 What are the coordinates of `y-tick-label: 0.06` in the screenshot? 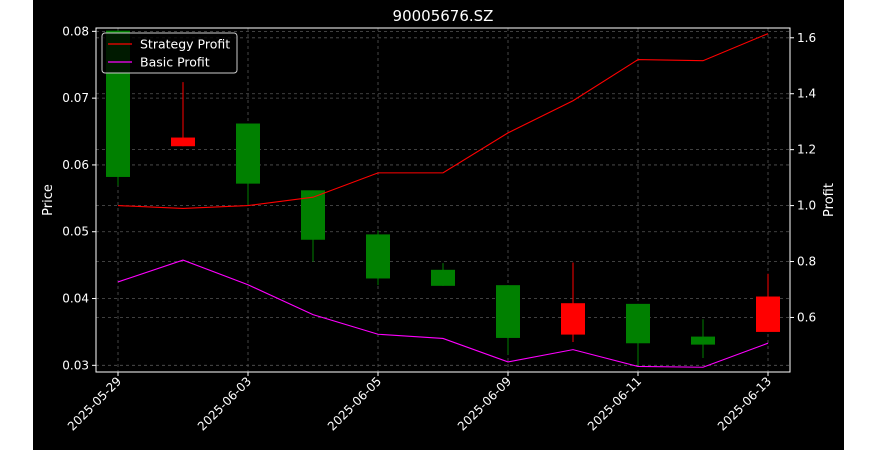 It's located at (75, 165).